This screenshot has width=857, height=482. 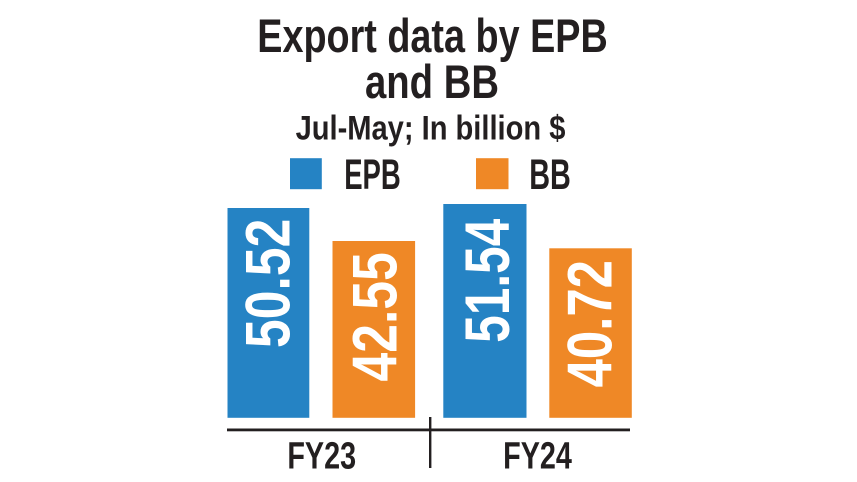 I want to click on svg-text: 42.55, so click(x=376, y=316).